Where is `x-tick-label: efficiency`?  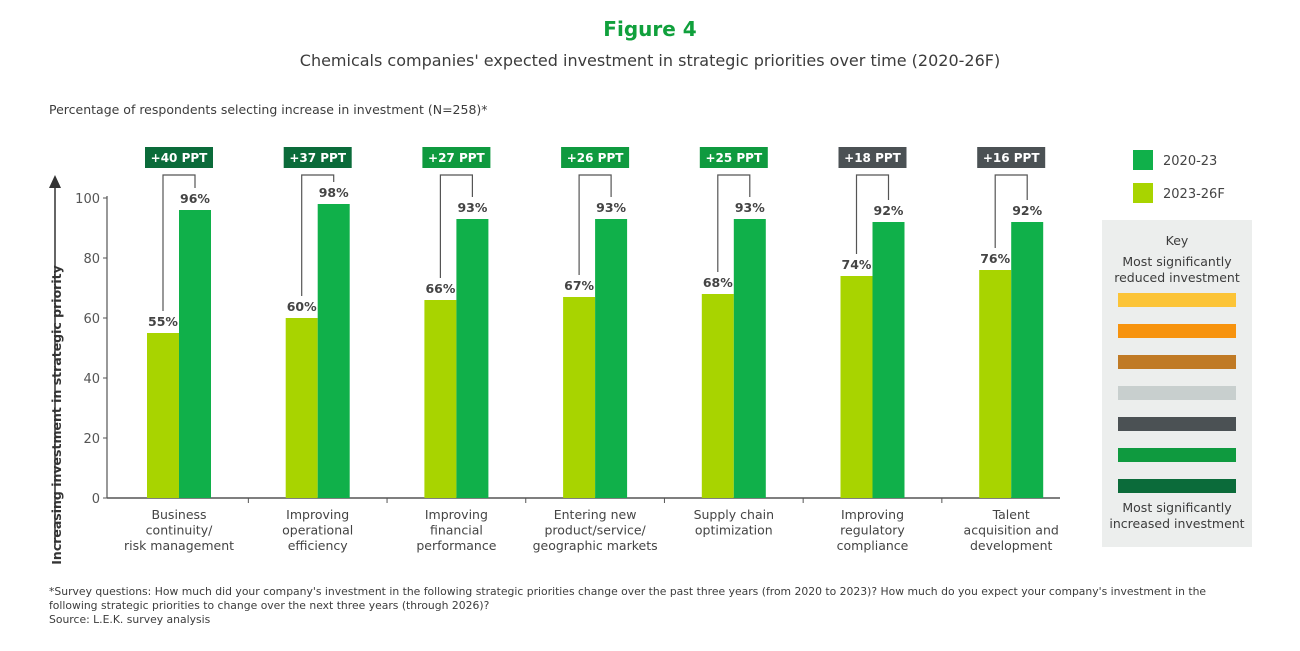
x-tick-label: efficiency is located at coordinates (318, 545).